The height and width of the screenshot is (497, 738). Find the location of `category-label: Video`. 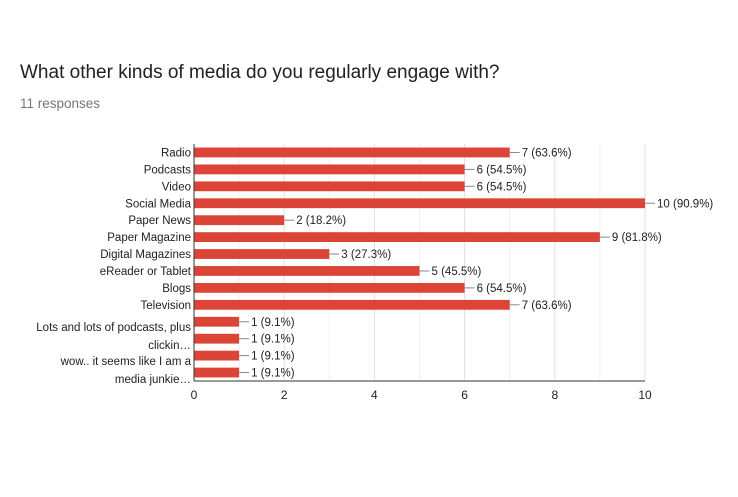

category-label: Video is located at coordinates (176, 187).